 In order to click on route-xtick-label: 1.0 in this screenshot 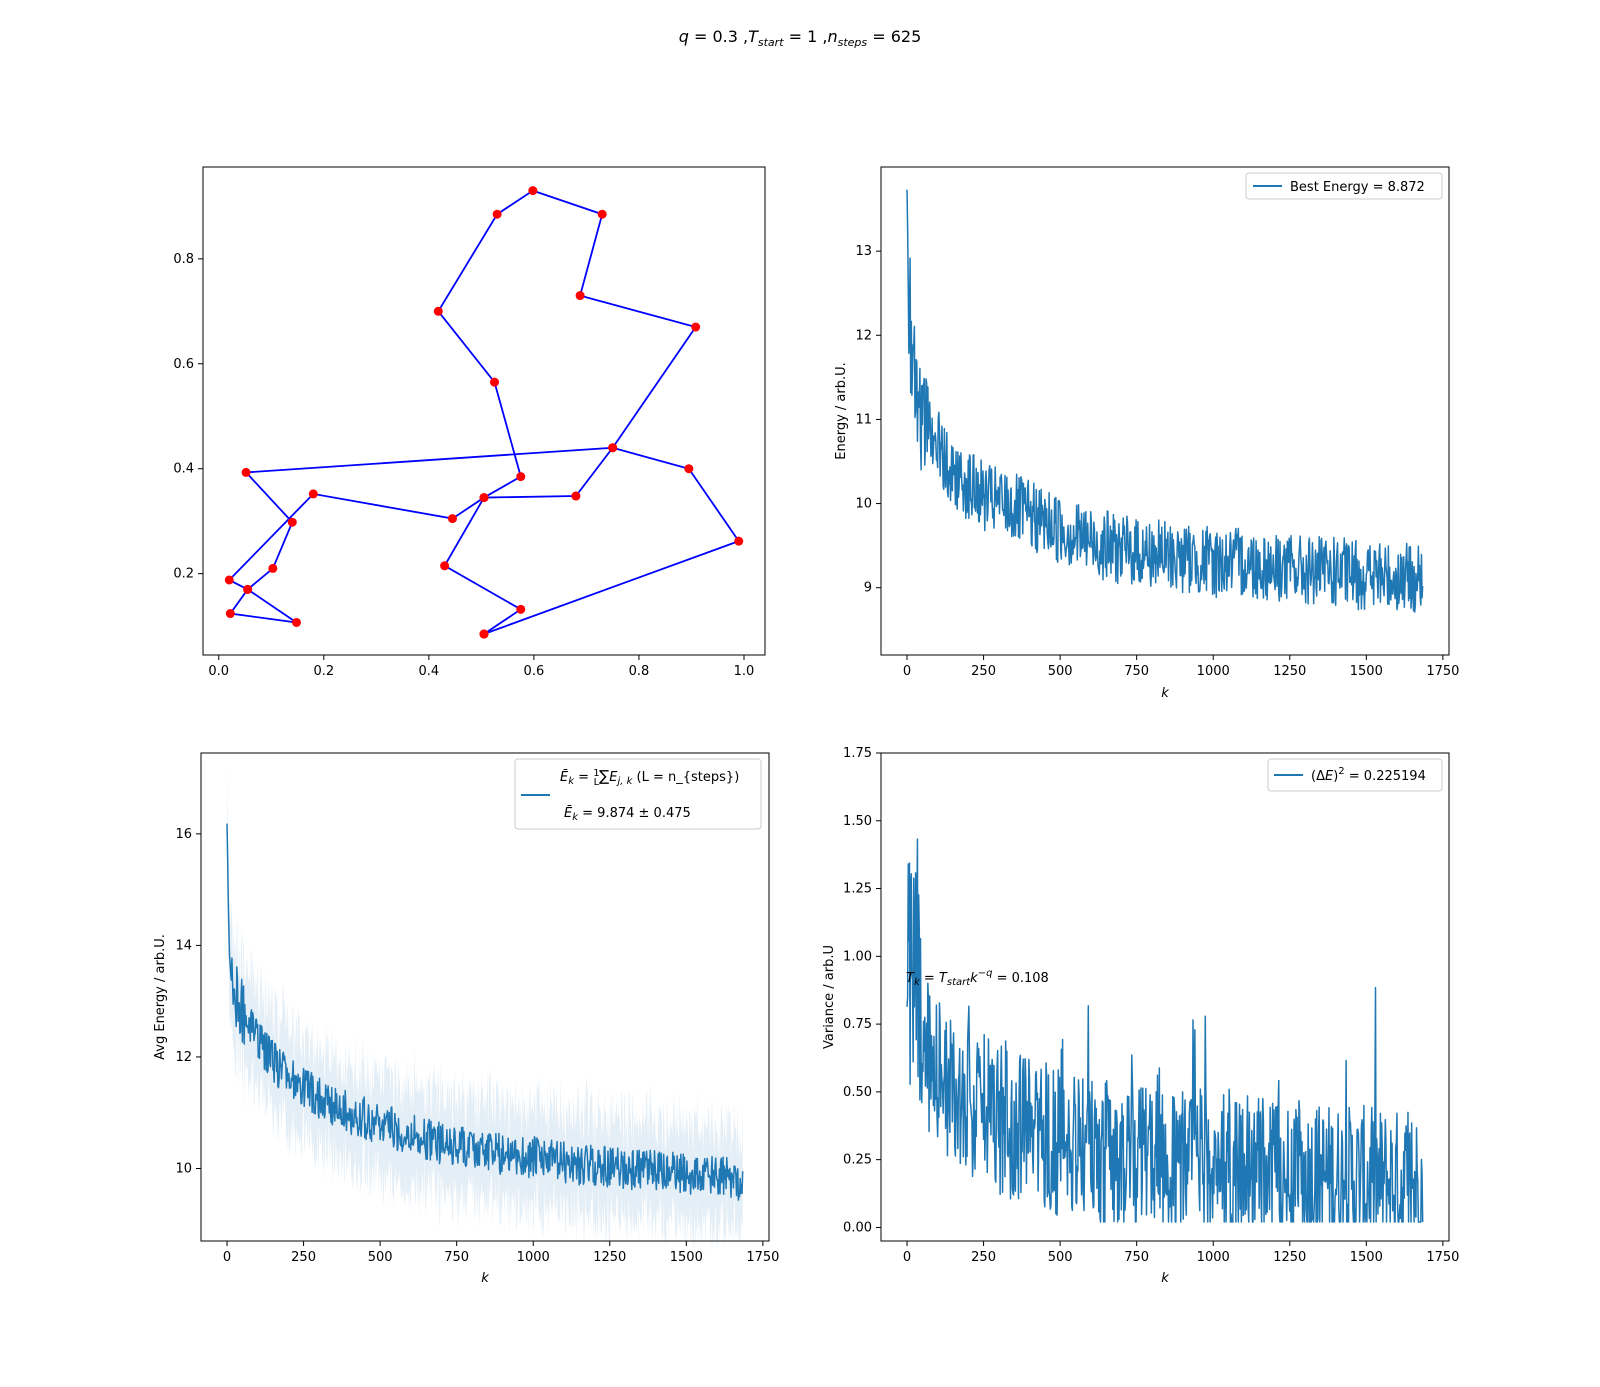, I will do `click(744, 671)`.